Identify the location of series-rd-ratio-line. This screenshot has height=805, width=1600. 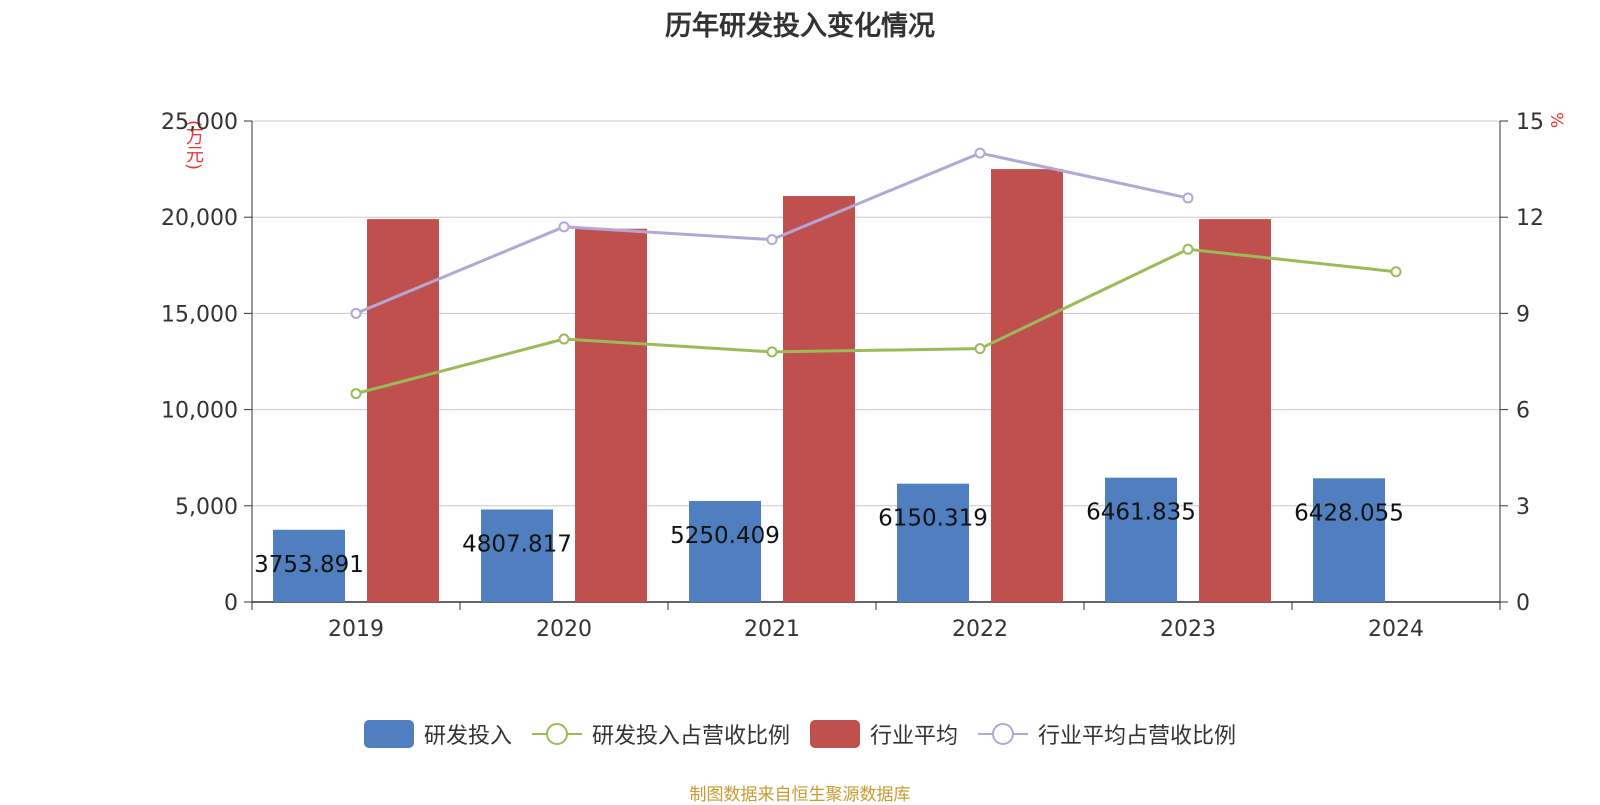
(876, 321).